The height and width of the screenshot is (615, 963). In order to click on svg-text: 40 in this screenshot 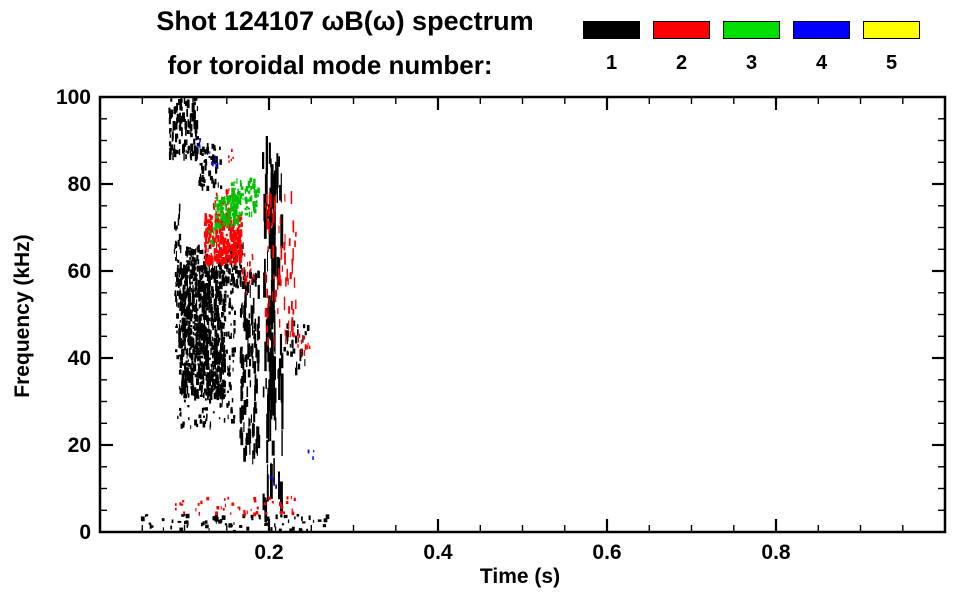, I will do `click(79, 358)`.